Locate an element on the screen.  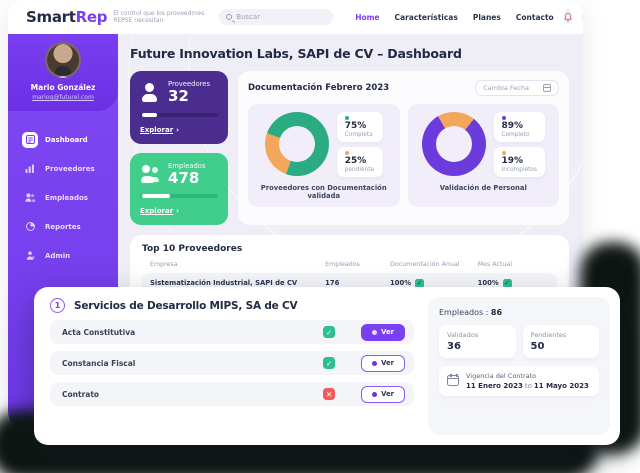
column-header: Empleados is located at coordinates (342, 264).